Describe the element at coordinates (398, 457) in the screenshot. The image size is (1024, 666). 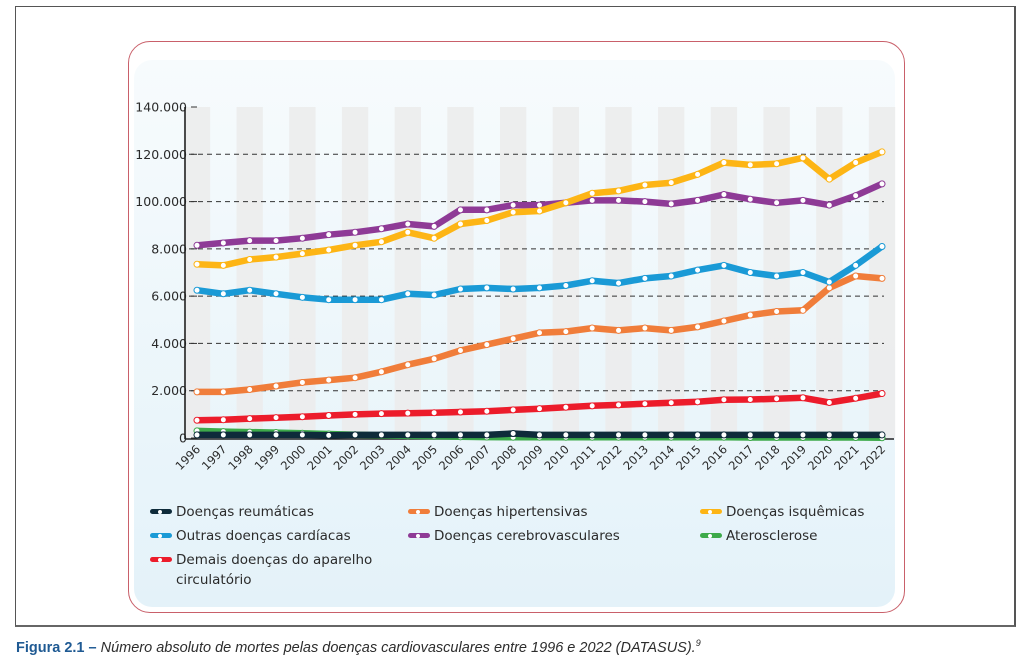
I see `x-tick-label: 2004` at that location.